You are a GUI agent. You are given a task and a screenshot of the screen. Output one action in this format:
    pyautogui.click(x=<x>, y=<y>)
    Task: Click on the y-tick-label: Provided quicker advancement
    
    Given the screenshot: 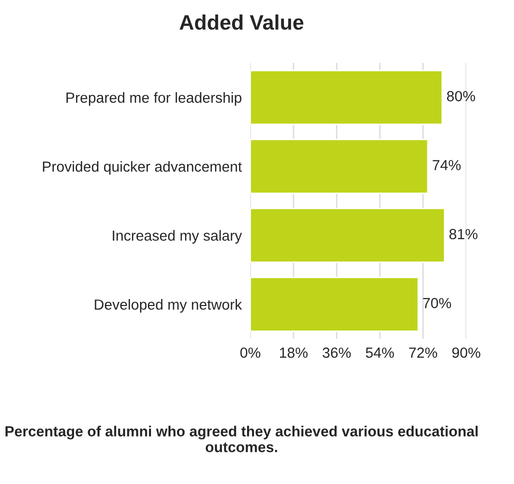 What is the action you would take?
    pyautogui.click(x=142, y=168)
    